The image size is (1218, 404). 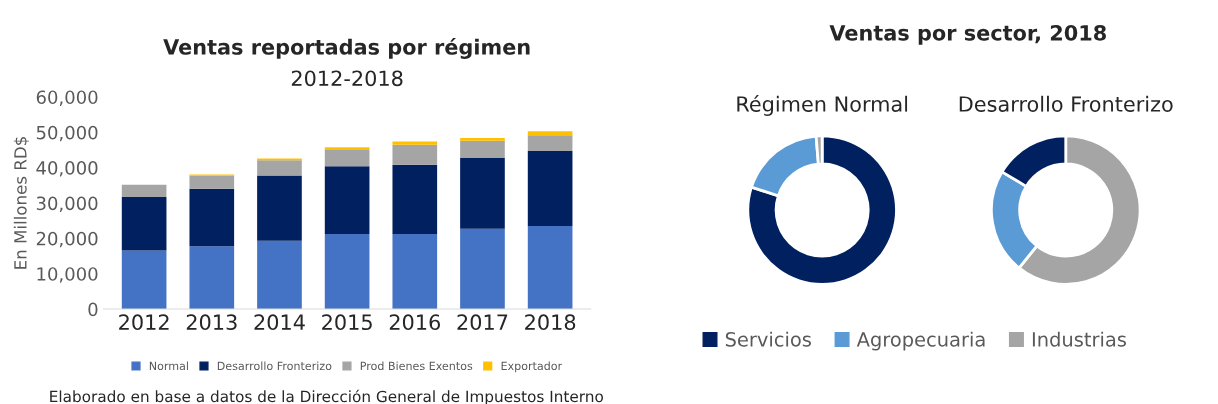 I want to click on chart-subtitle: Régimen Normal, so click(x=822, y=105).